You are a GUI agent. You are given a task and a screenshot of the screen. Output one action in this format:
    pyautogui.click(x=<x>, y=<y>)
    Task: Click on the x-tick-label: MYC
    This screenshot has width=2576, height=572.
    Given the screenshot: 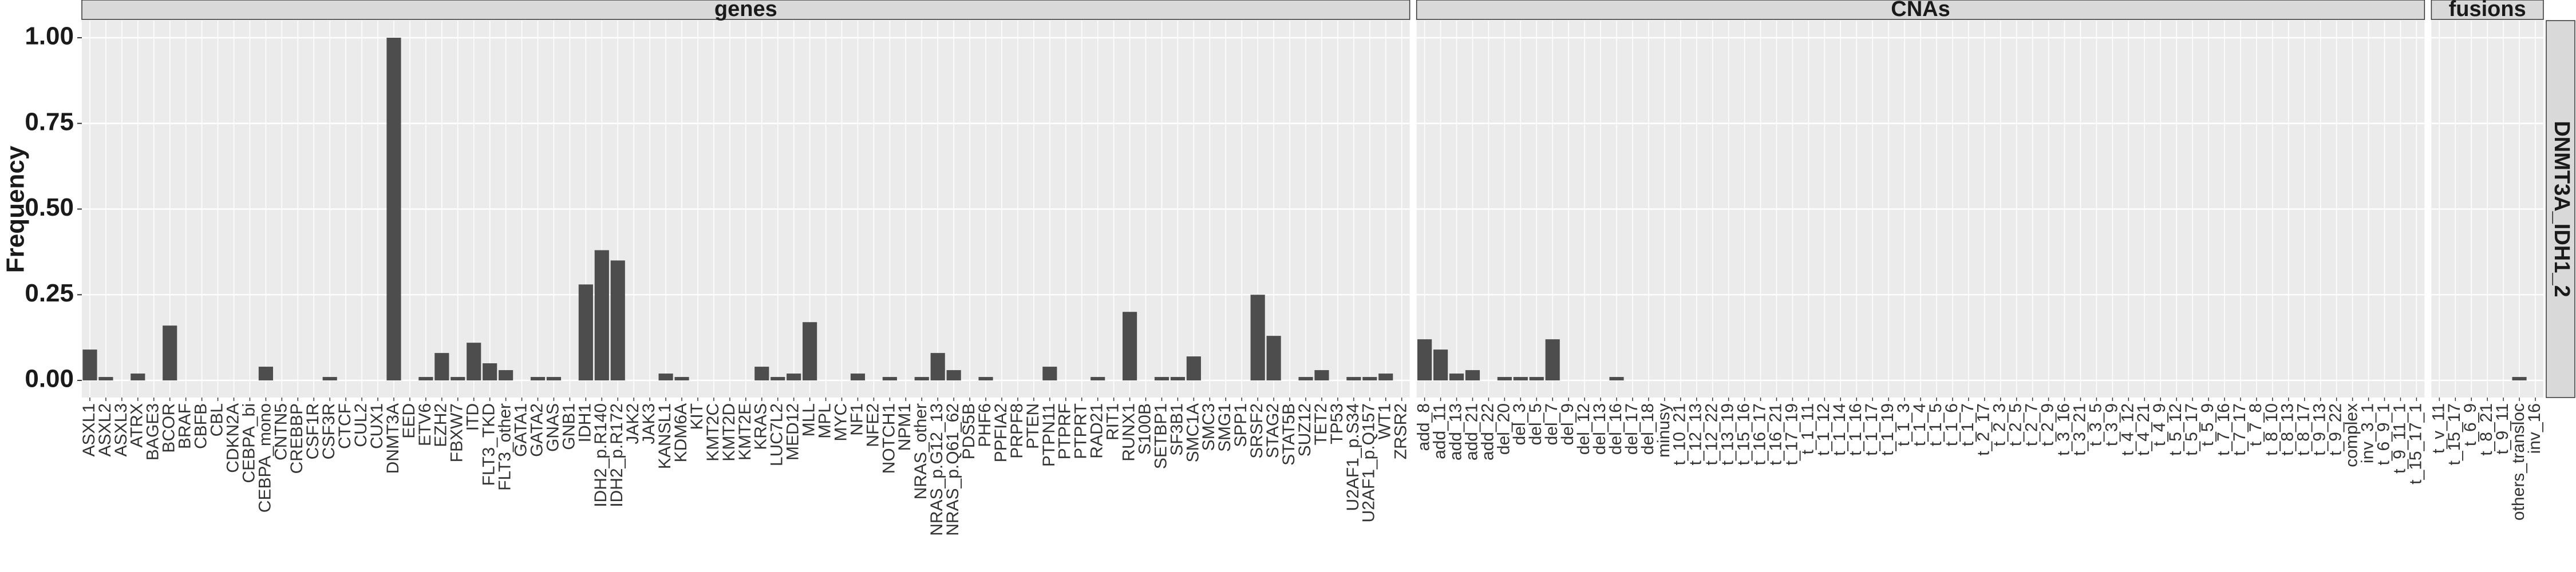 What is the action you would take?
    pyautogui.click(x=840, y=422)
    